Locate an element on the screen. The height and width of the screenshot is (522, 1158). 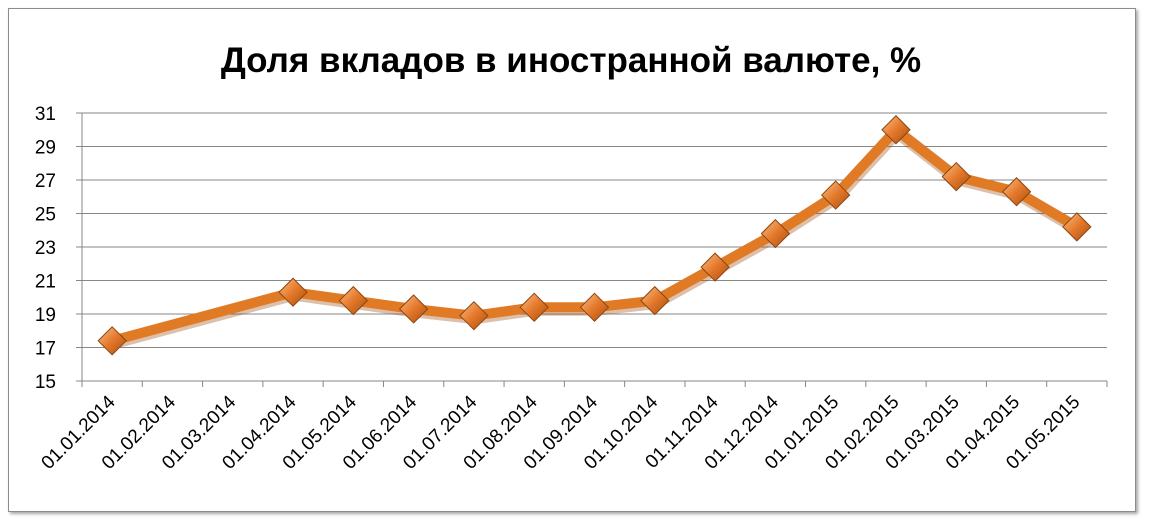
y-axis-ticks: 15 17 19 21 23 25 27 29 31 is located at coordinates (59, 248).